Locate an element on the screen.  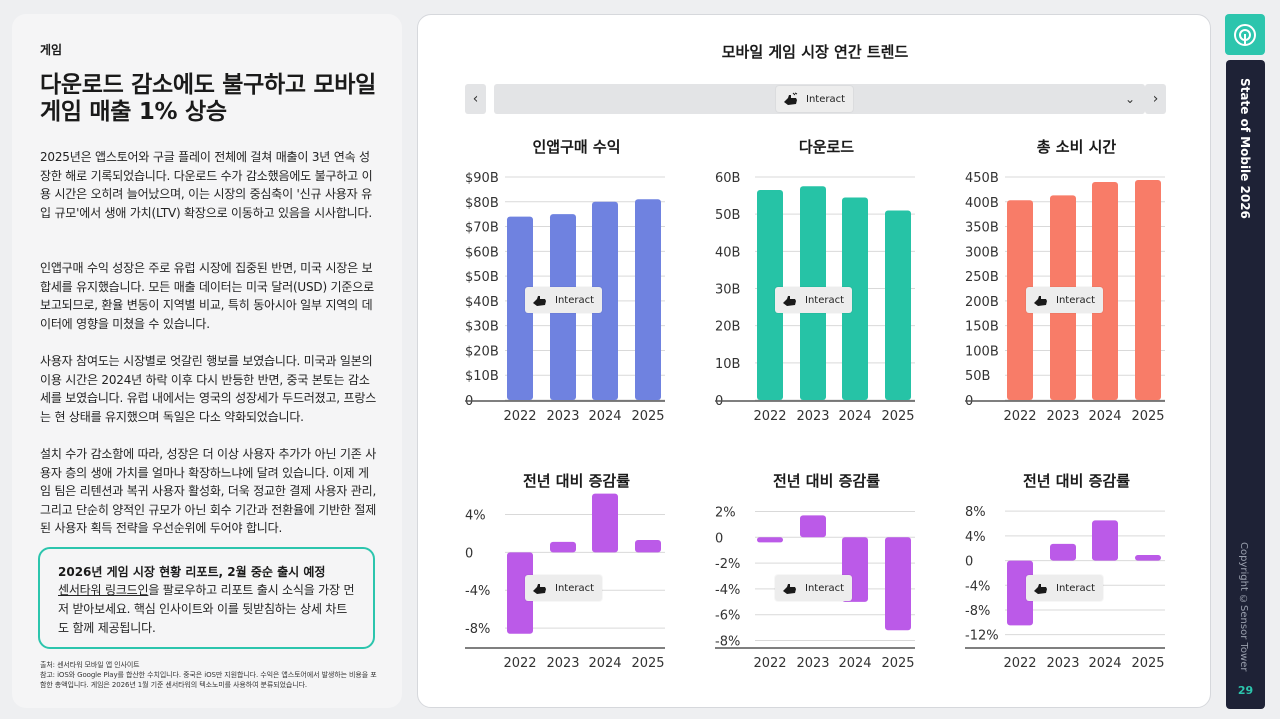
interact-badge-revenue: Interact is located at coordinates (564, 300).